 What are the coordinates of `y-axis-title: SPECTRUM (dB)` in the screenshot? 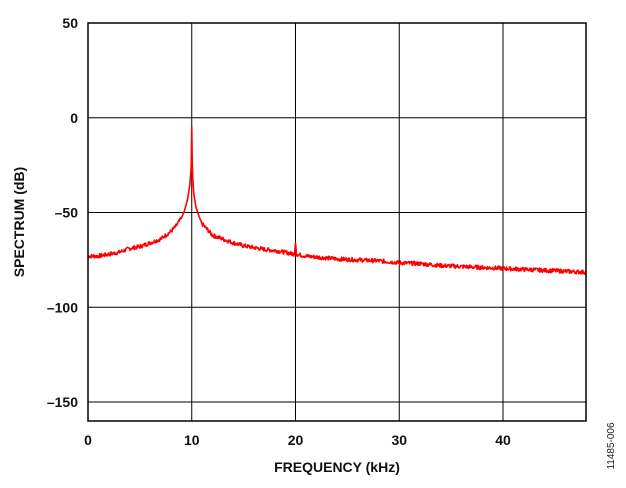 It's located at (19, 222).